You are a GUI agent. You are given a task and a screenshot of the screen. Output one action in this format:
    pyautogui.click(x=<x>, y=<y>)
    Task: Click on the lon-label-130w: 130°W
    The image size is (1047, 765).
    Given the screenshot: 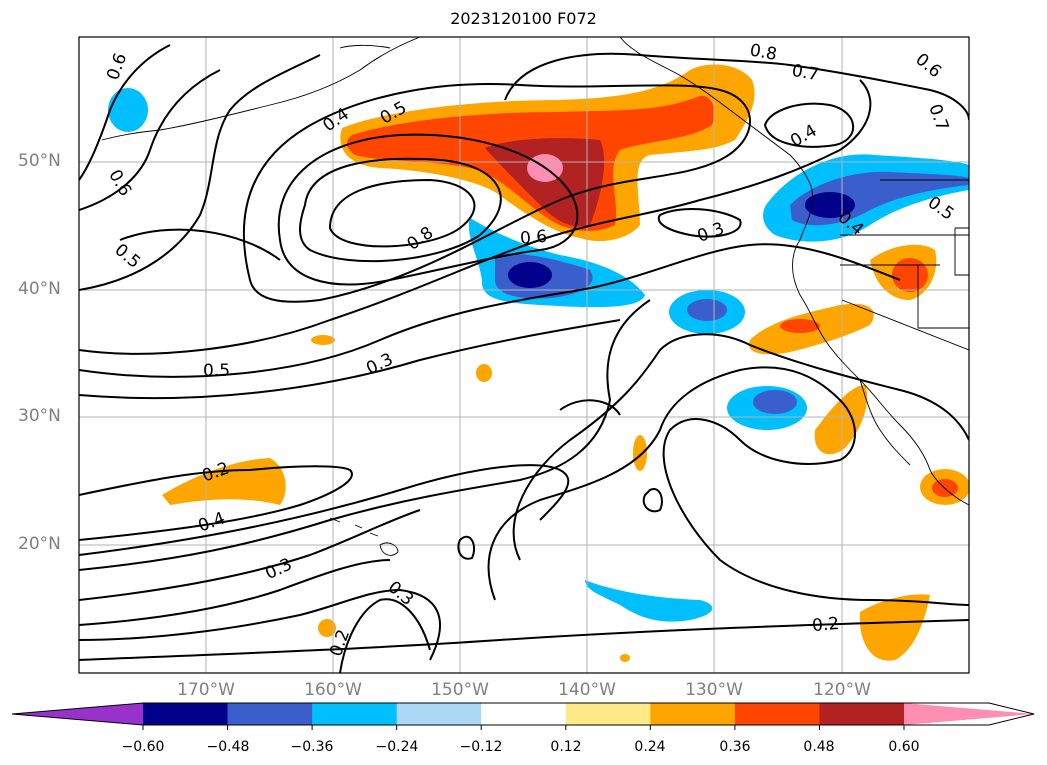 What is the action you would take?
    pyautogui.click(x=714, y=690)
    